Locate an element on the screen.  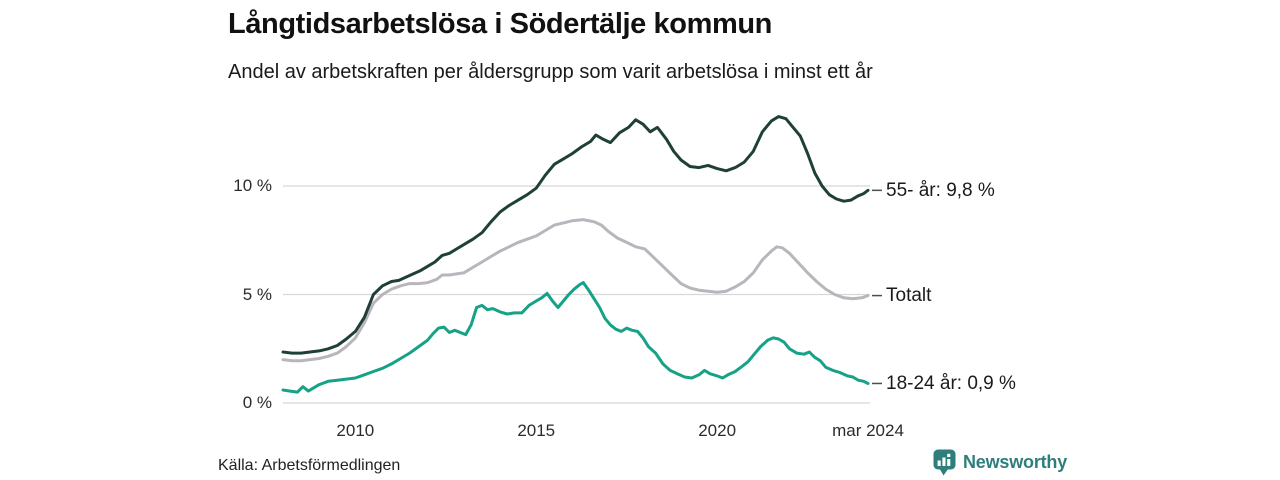
series-line-totalt is located at coordinates (575, 290).